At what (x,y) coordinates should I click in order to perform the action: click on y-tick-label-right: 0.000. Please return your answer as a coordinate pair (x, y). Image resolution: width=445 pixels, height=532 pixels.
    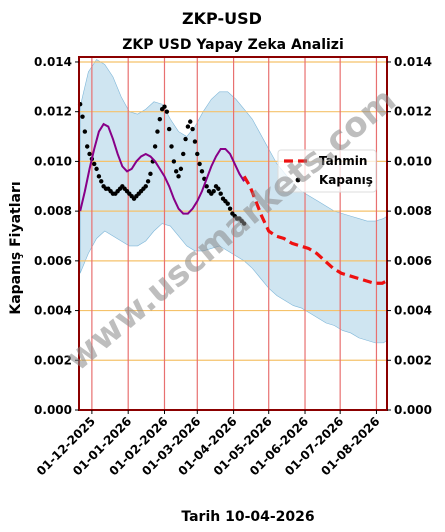
    Looking at the image, I should click on (413, 410).